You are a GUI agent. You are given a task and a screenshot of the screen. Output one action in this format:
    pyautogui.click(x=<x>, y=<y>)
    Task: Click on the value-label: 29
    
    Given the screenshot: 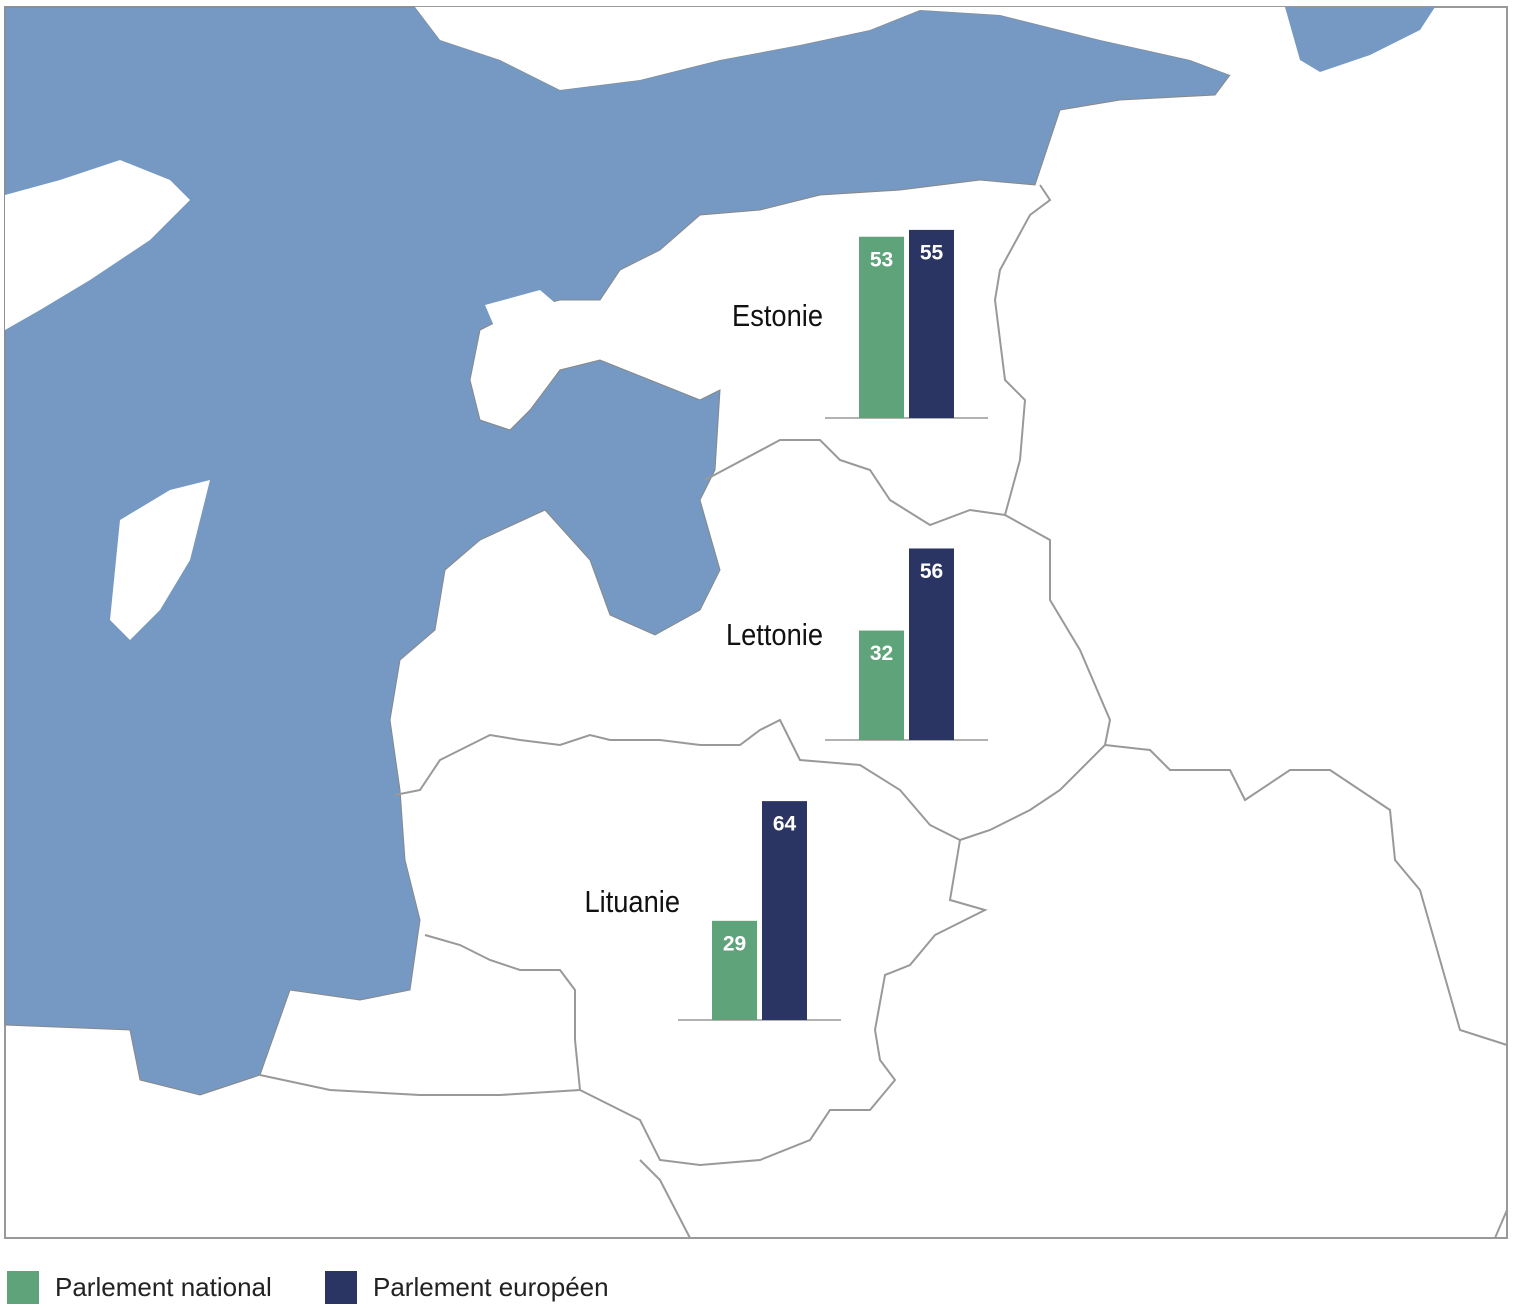 What is the action you would take?
    pyautogui.click(x=734, y=943)
    